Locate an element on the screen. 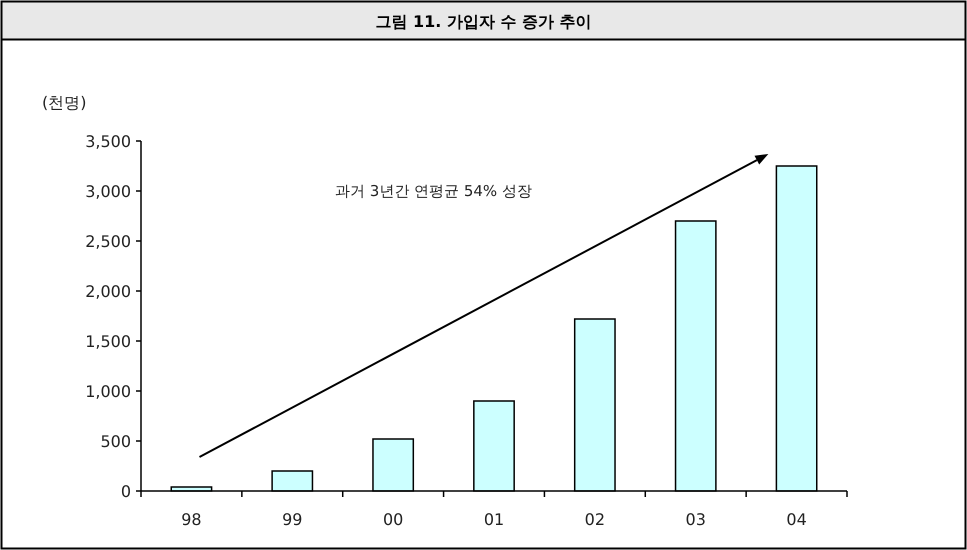  y-tick-label: 1,000 is located at coordinates (108, 391).